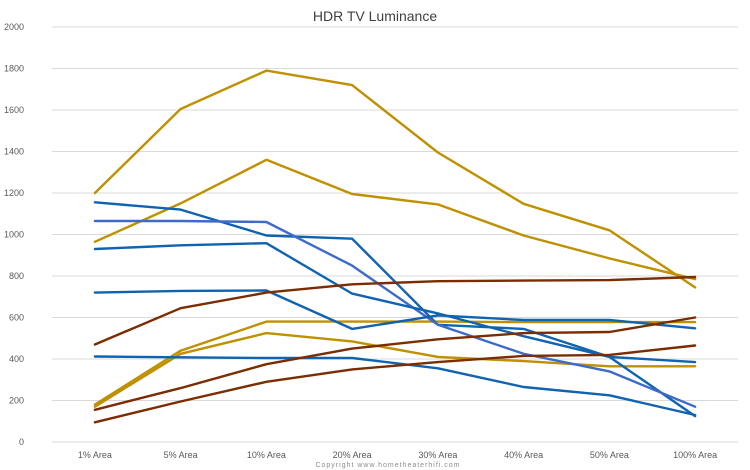  I want to click on x-tick-label: 40% Area, so click(523, 455).